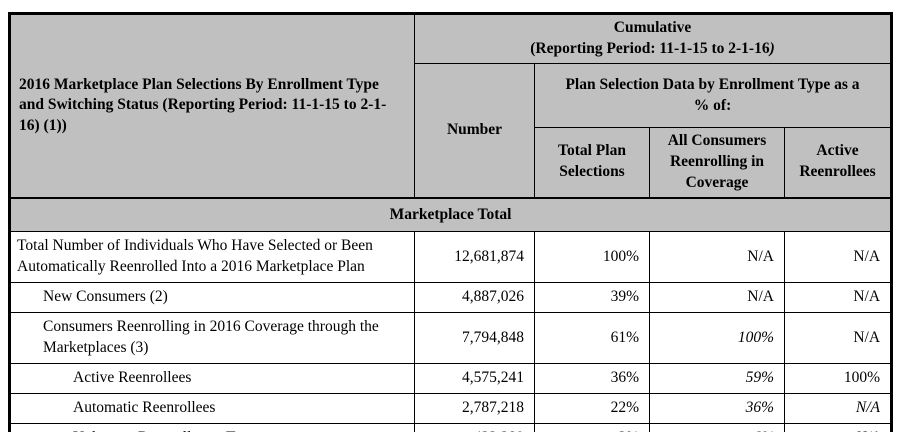 Image resolution: width=898 pixels, height=432 pixels. What do you see at coordinates (474, 427) in the screenshot?
I see `number-cell: 432,389` at bounding box center [474, 427].